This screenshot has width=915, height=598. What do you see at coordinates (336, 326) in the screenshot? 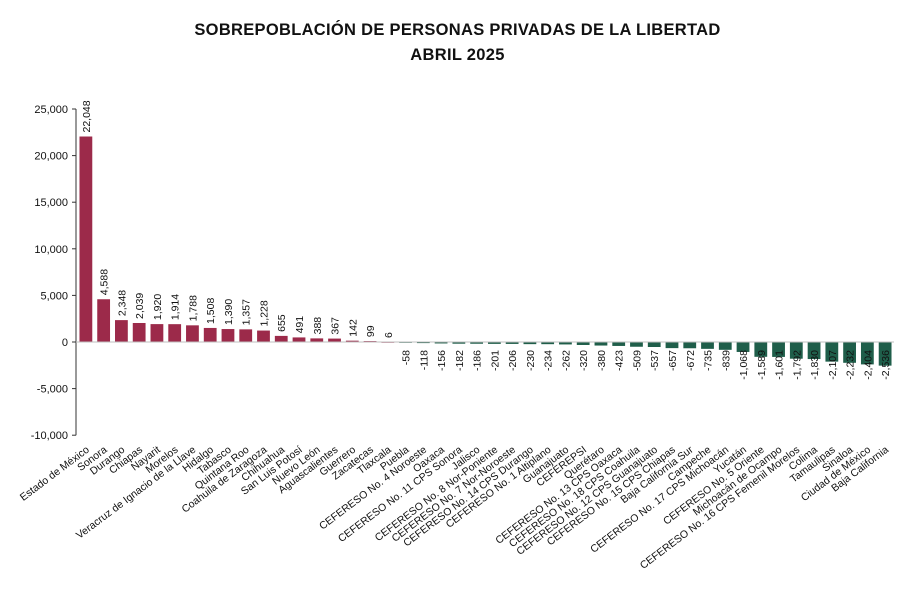
I see `bar-value-label: 367` at bounding box center [336, 326].